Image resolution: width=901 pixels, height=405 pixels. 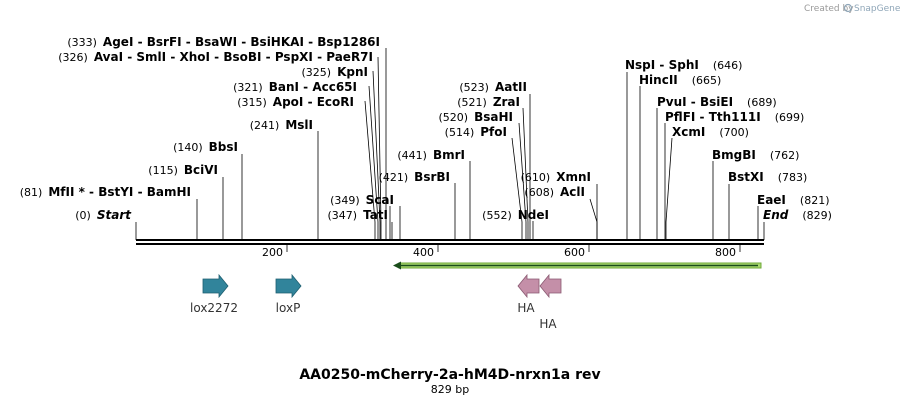 What do you see at coordinates (335, 72) in the screenshot?
I see `site-label-325: (325) KpnI` at bounding box center [335, 72].